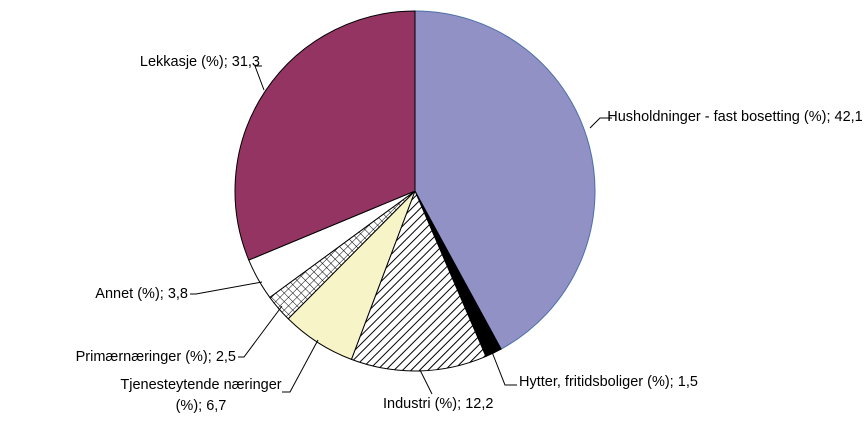 The width and height of the screenshot is (866, 421). I want to click on value-label: 2,5, so click(225, 357).